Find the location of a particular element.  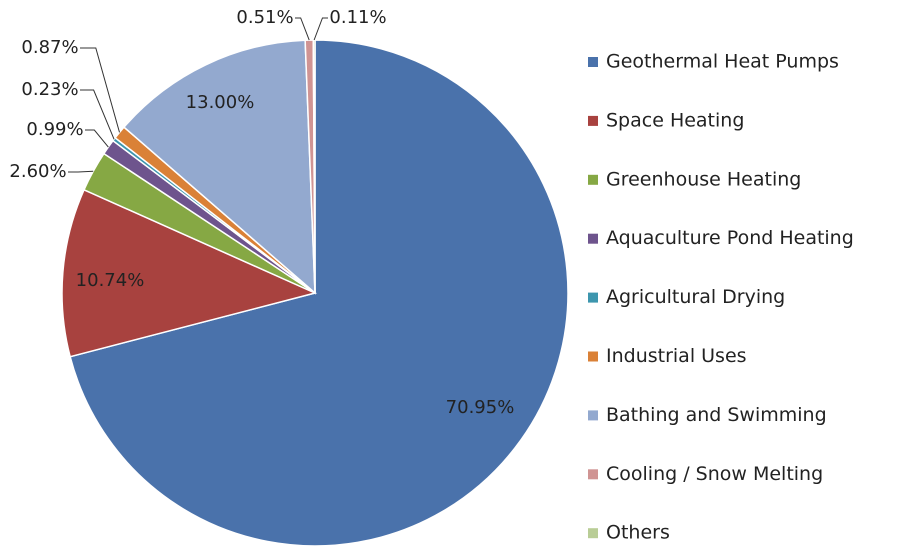

legend-label: Agricultural Drying is located at coordinates (695, 297).